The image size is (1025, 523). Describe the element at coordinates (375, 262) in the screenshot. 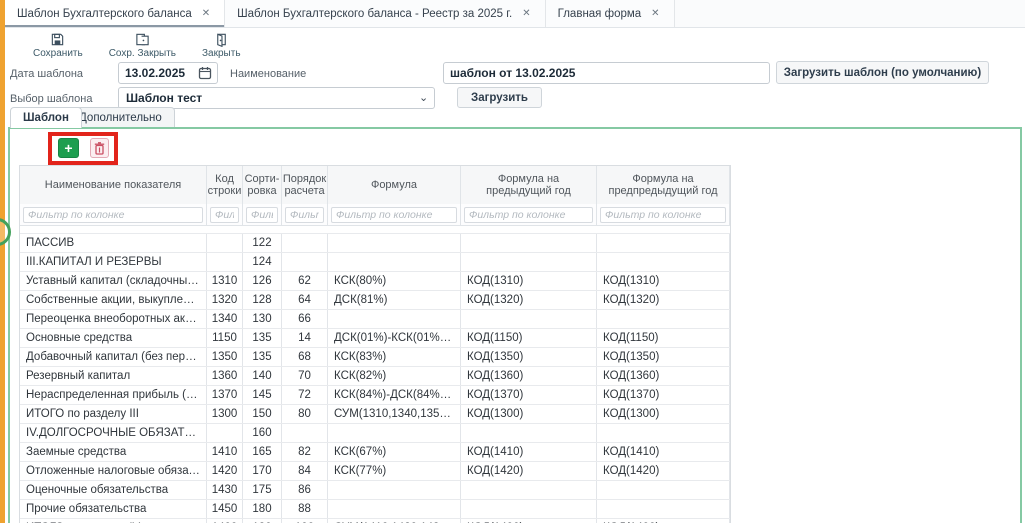

I see `table-row: III.КАПИТАЛ И РЕЗЕРВЫ 124` at that location.